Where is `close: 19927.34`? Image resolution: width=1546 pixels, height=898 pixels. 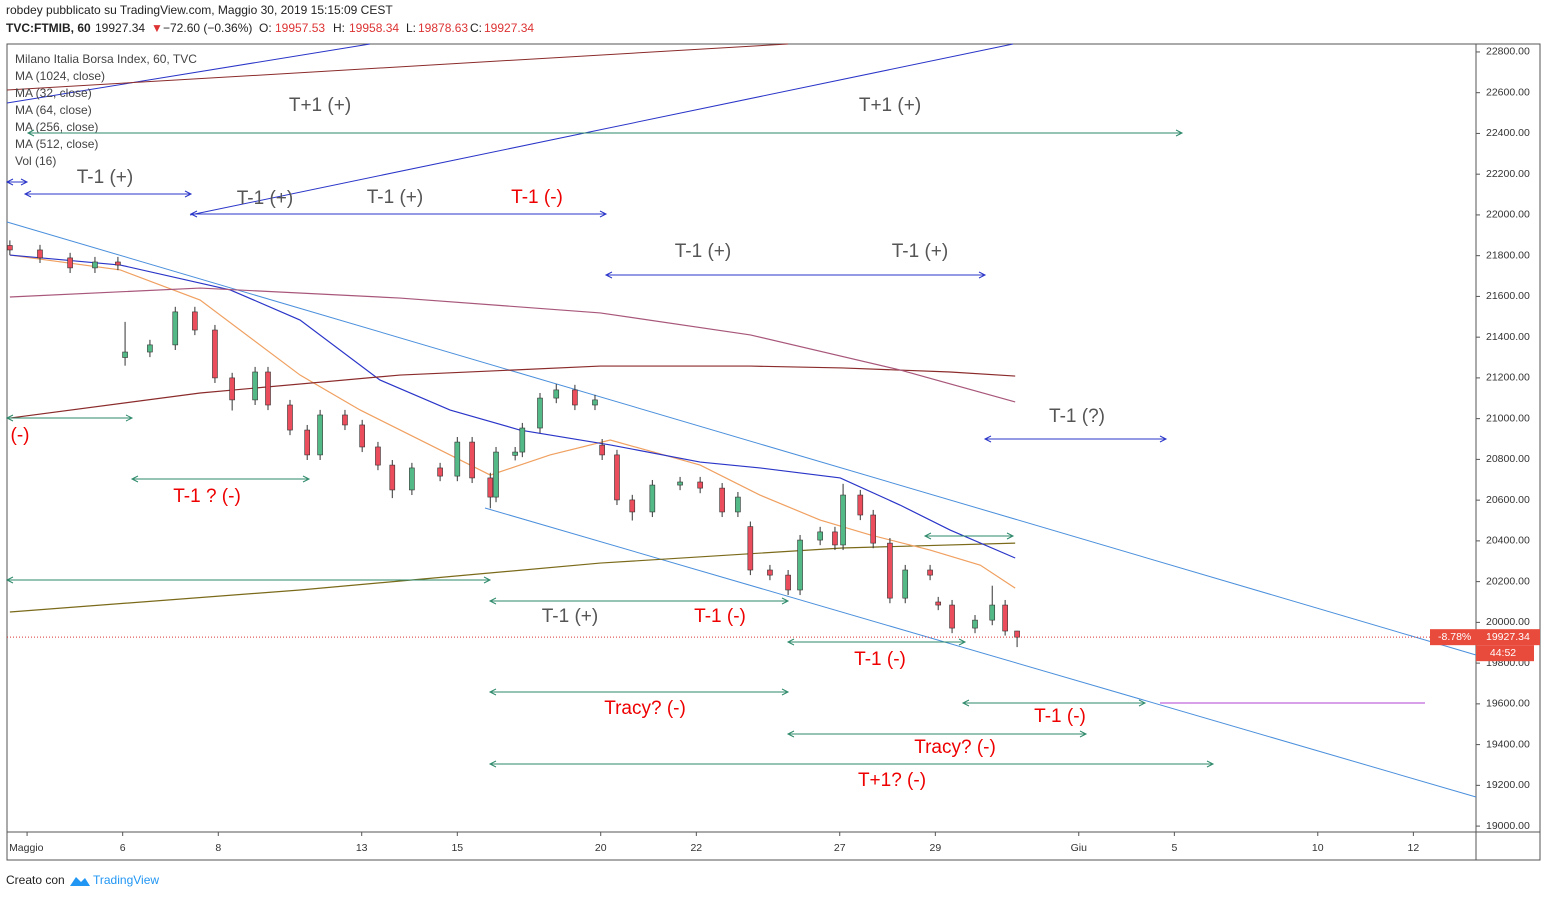
close: 19927.34 is located at coordinates (509, 28).